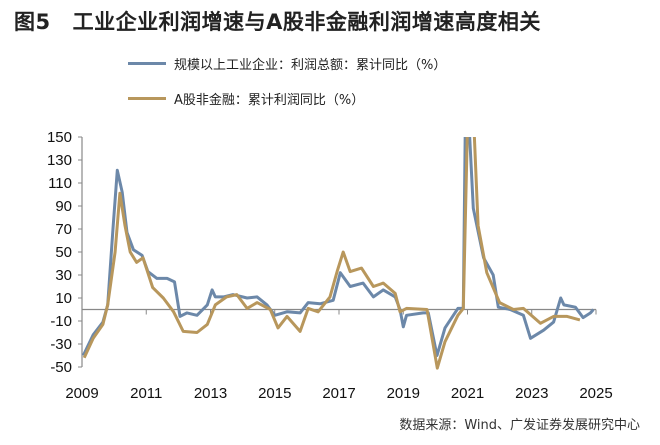 The width and height of the screenshot is (660, 445). What do you see at coordinates (210, 393) in the screenshot?
I see `x-tick-label: 2013` at bounding box center [210, 393].